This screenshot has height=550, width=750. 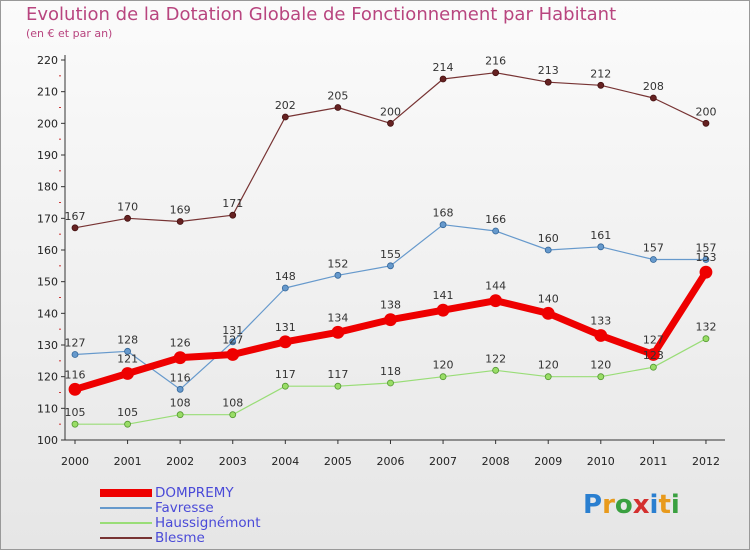 I want to click on data-label: 168, so click(x=443, y=213).